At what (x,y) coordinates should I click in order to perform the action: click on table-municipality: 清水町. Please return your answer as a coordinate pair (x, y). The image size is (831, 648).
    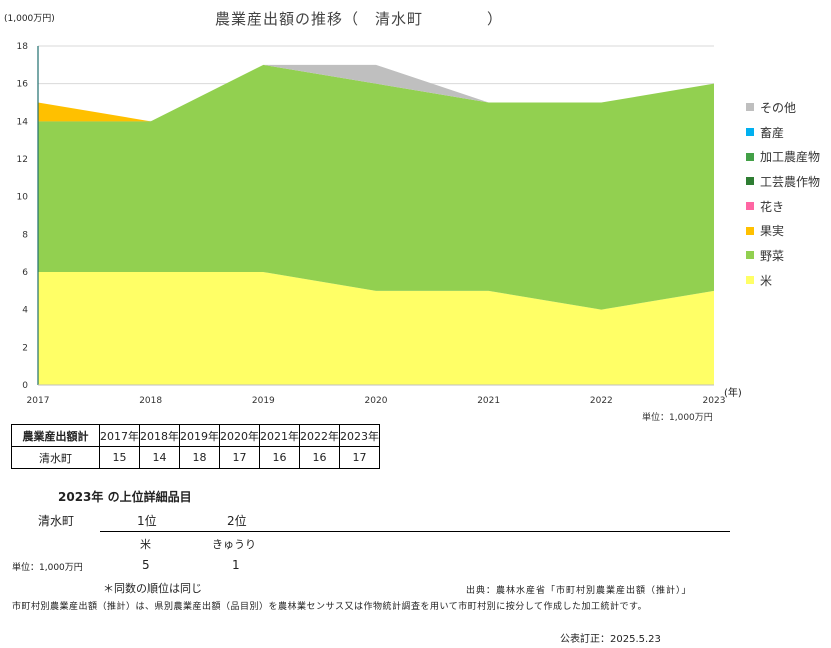
    Looking at the image, I should click on (55, 457).